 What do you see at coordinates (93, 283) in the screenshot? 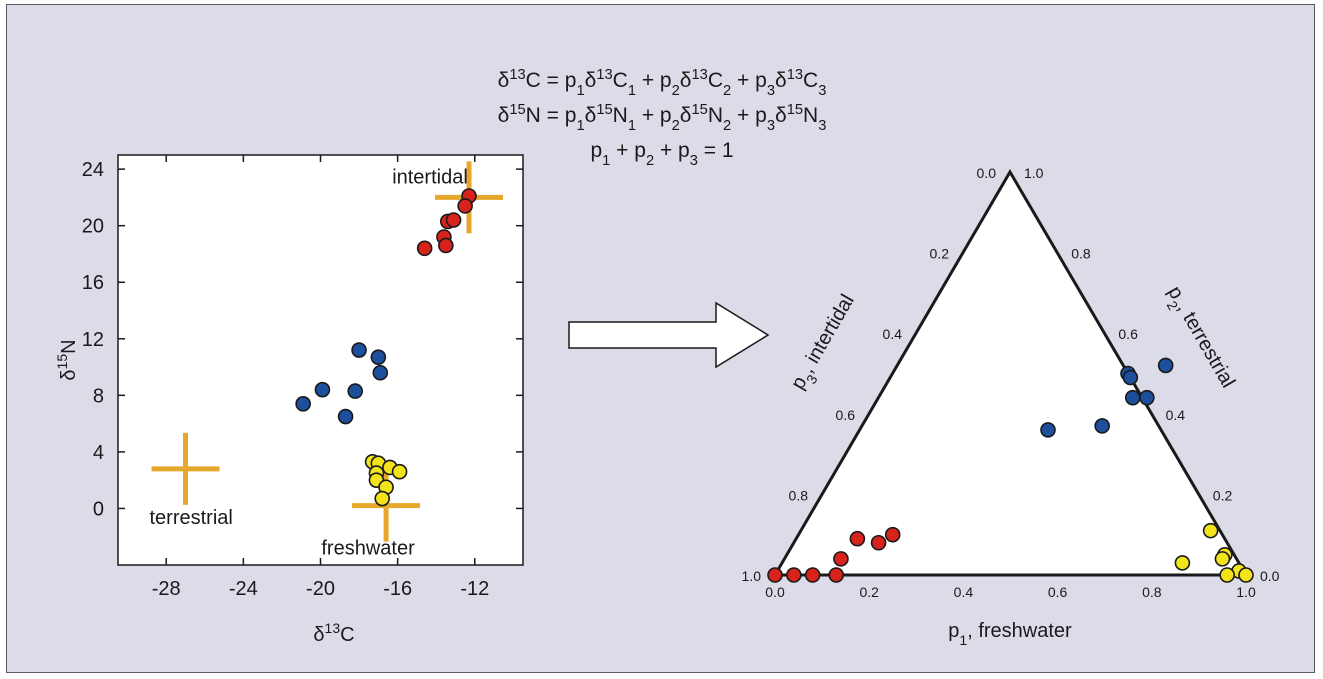
I see `y-tick-label: 16` at bounding box center [93, 283].